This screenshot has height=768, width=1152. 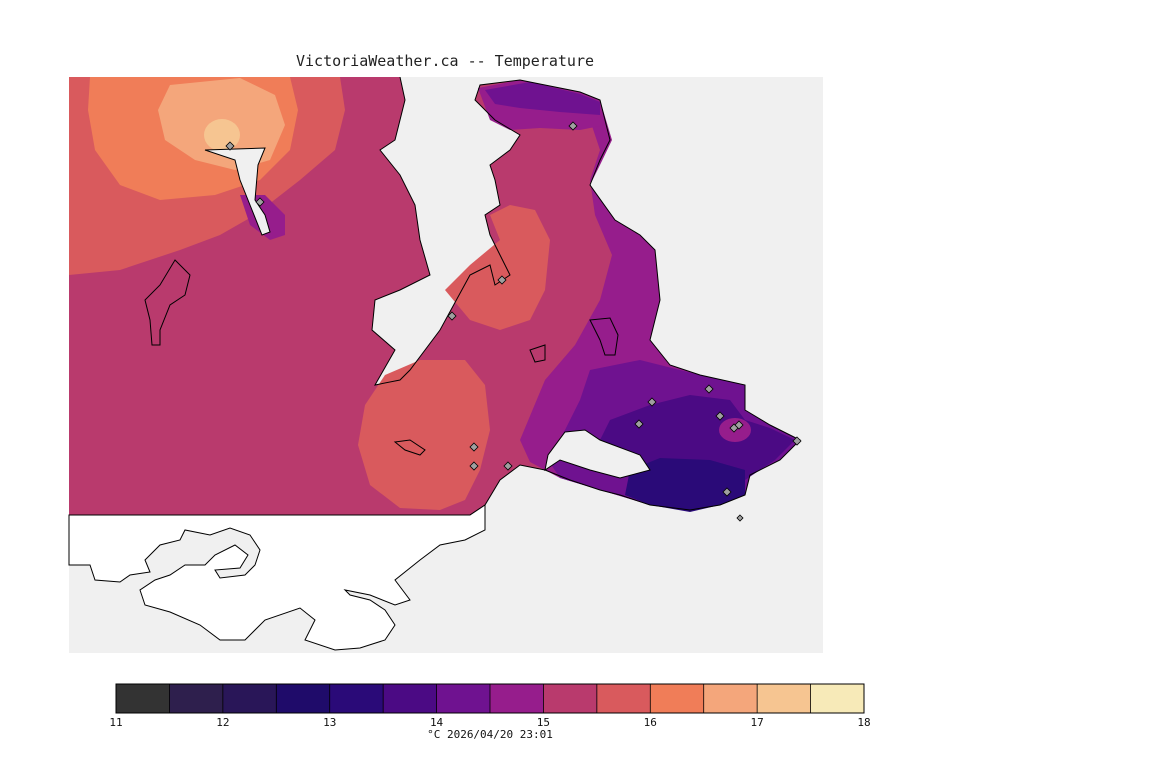 What do you see at coordinates (497, 267) in the screenshot?
I see `contour-16-central` at bounding box center [497, 267].